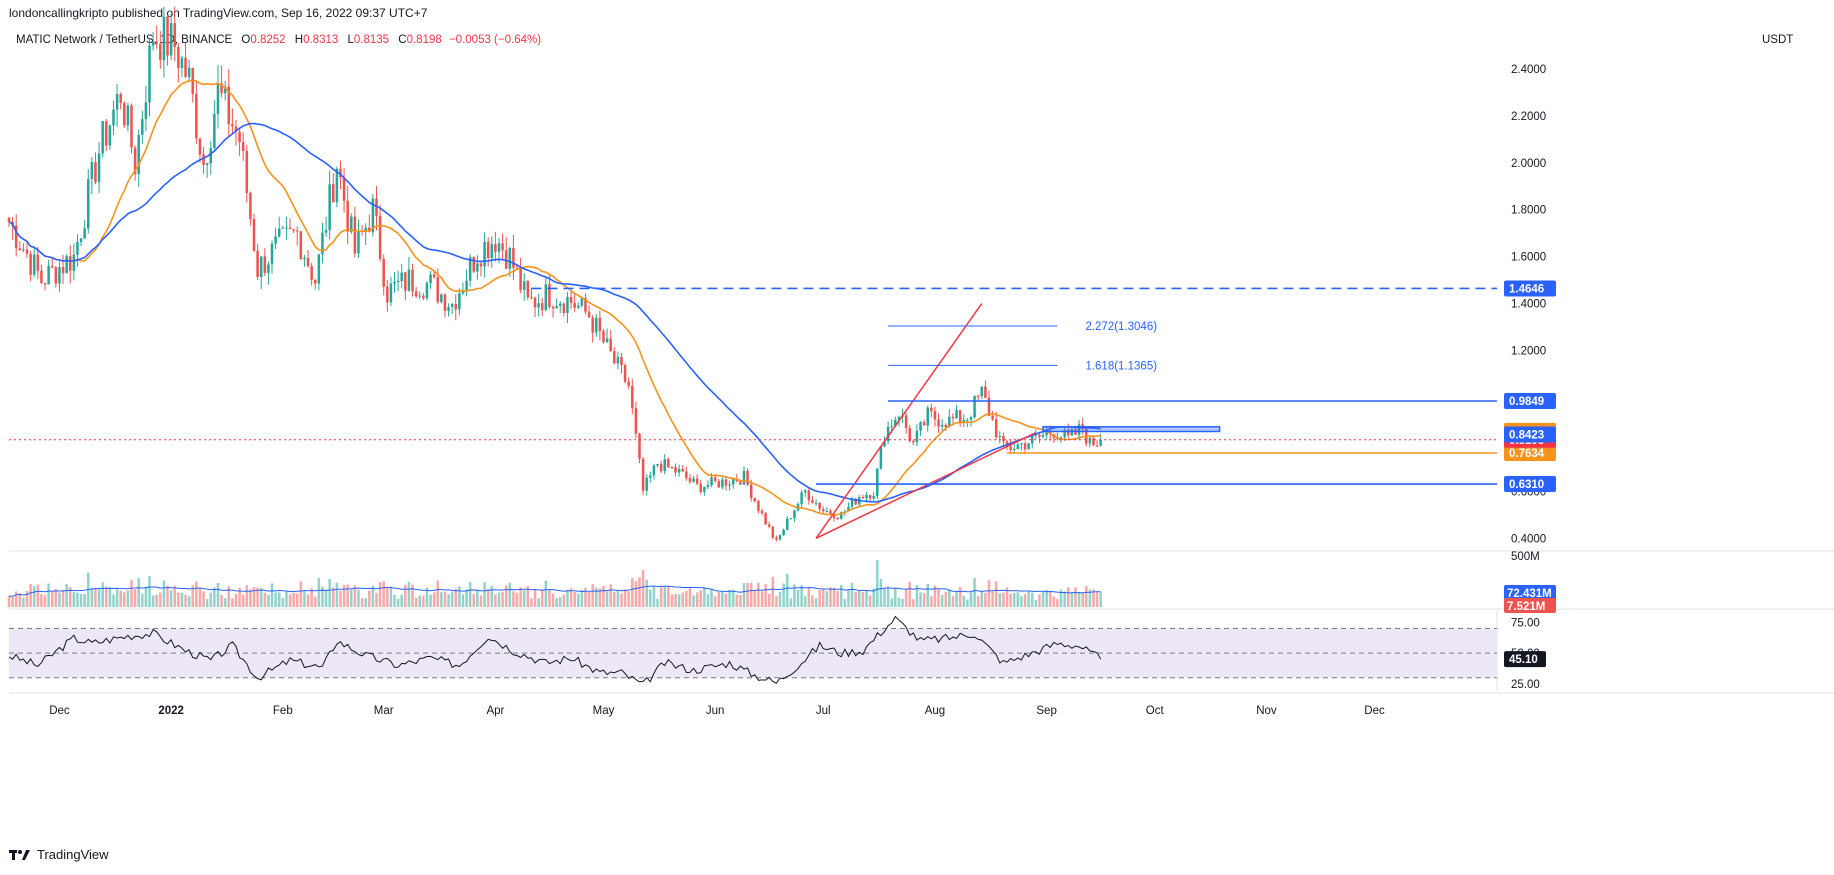 The image size is (1834, 875). What do you see at coordinates (299, 40) in the screenshot?
I see `high-label: H` at bounding box center [299, 40].